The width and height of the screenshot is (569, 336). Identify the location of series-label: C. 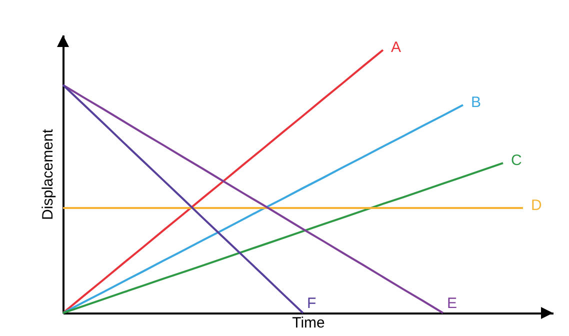
(516, 161).